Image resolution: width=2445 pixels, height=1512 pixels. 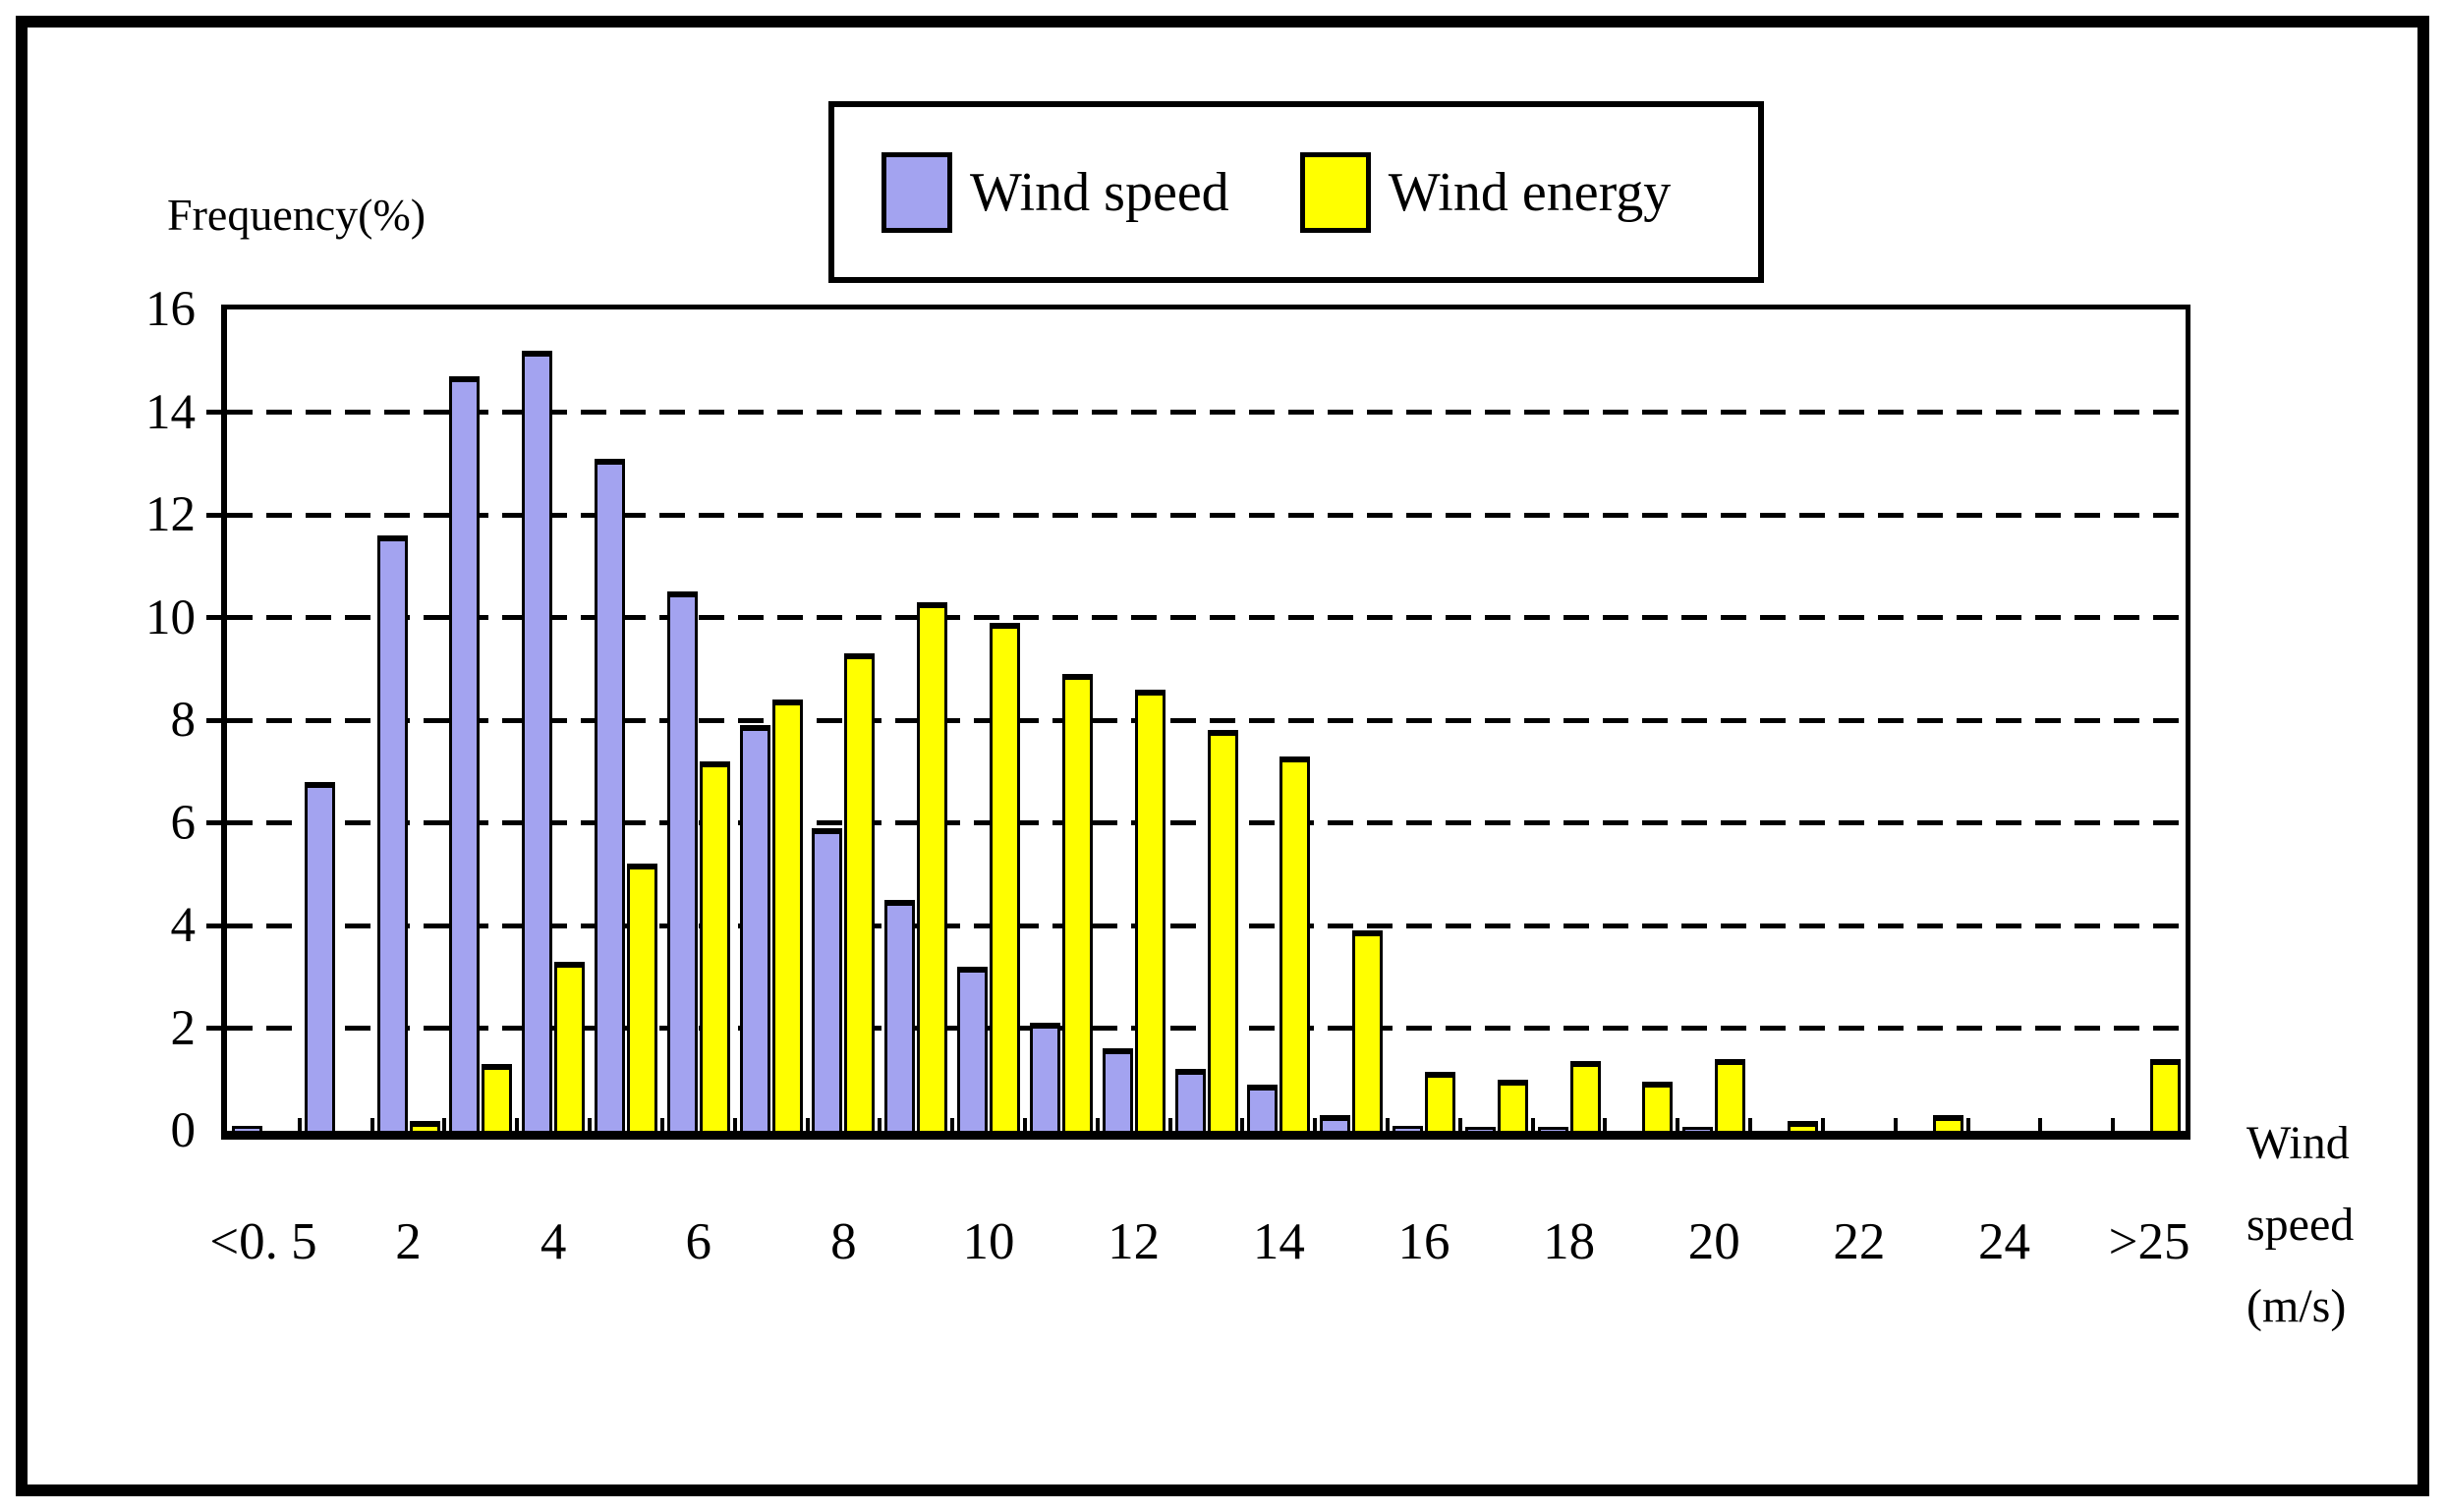 I want to click on x-tick-label-4: 4, so click(x=554, y=1241).